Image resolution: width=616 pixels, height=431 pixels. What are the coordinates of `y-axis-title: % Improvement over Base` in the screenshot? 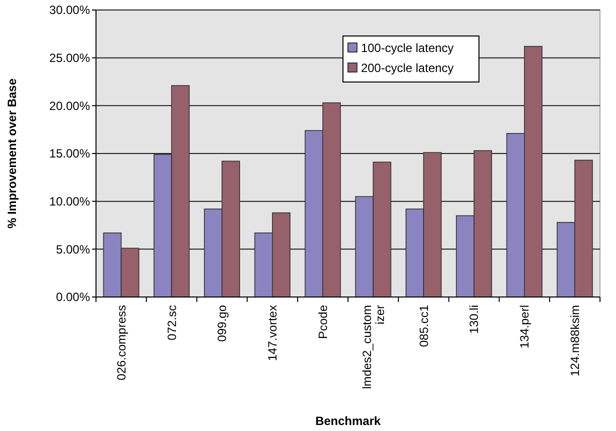 It's located at (12, 153).